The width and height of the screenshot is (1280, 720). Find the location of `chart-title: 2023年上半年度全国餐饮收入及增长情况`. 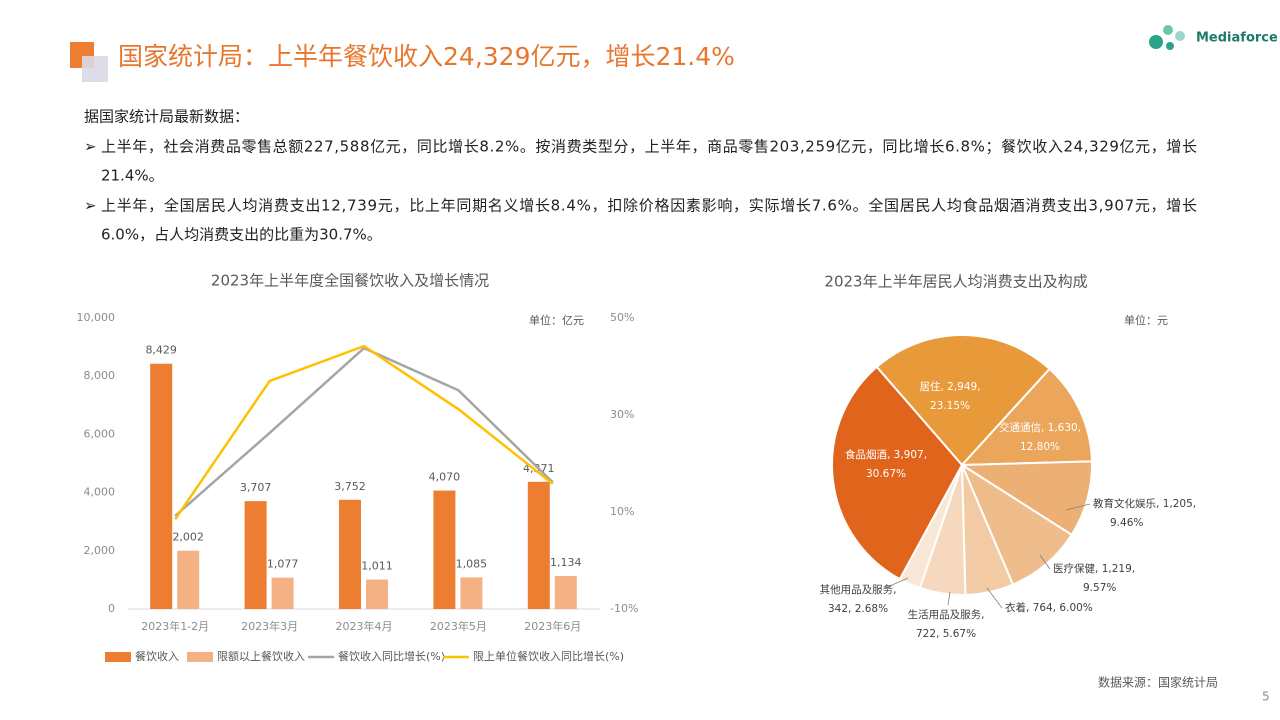

chart-title: 2023年上半年度全国餐饮收入及增长情况 is located at coordinates (350, 281).